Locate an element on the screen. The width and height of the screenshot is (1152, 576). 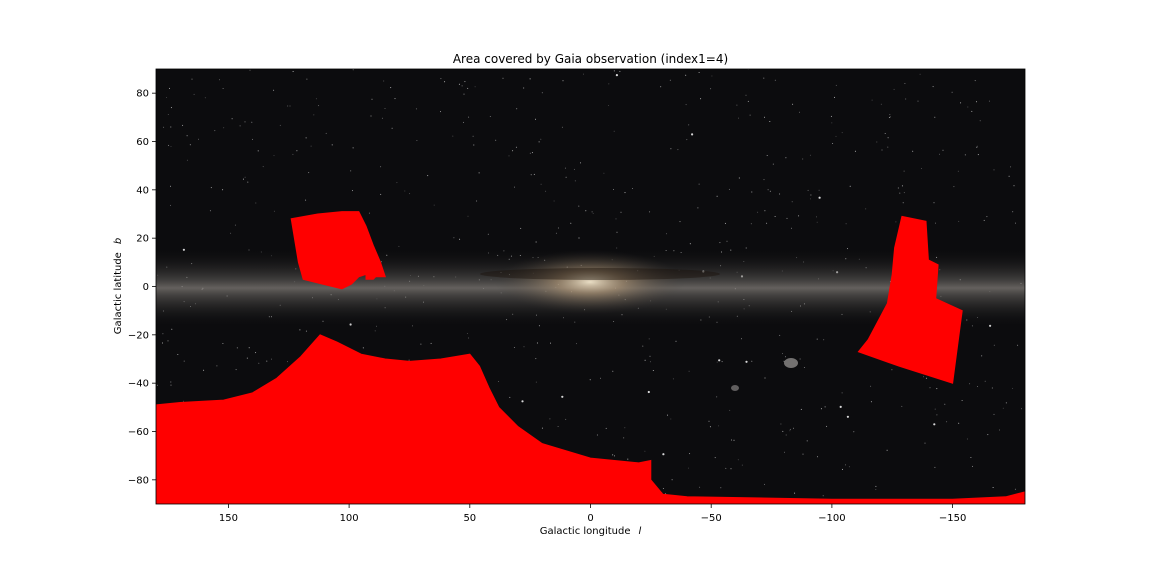
large-magellanic-cloud is located at coordinates (791, 363).